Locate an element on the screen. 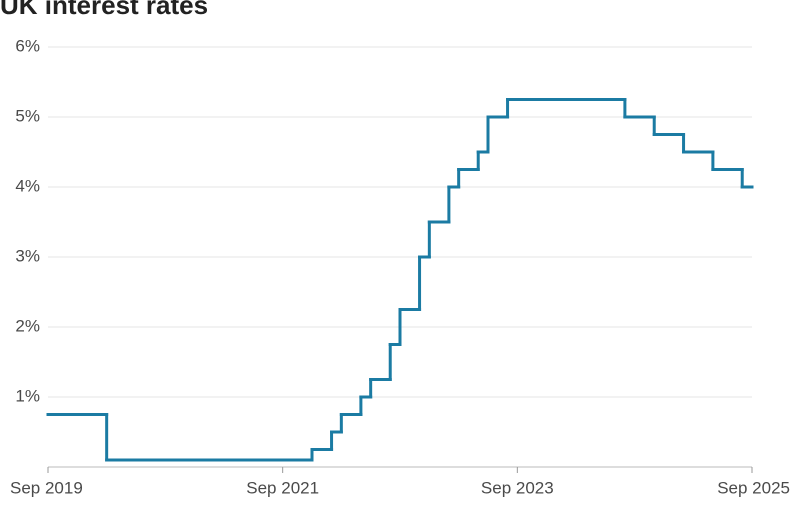  x-tick-label: Sep 2025 is located at coordinates (753, 487).